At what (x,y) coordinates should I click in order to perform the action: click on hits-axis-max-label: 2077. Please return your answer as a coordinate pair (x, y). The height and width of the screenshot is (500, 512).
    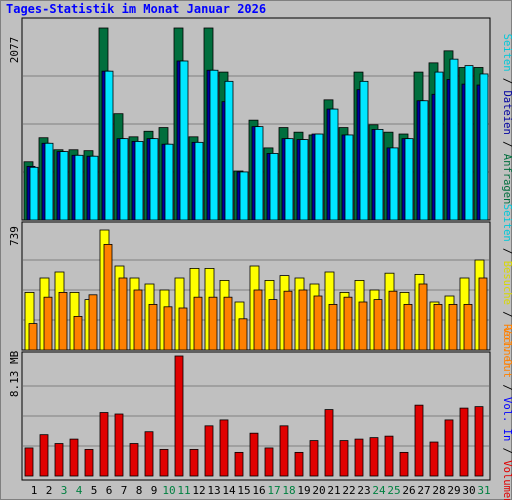
    Looking at the image, I should click on (14, 50).